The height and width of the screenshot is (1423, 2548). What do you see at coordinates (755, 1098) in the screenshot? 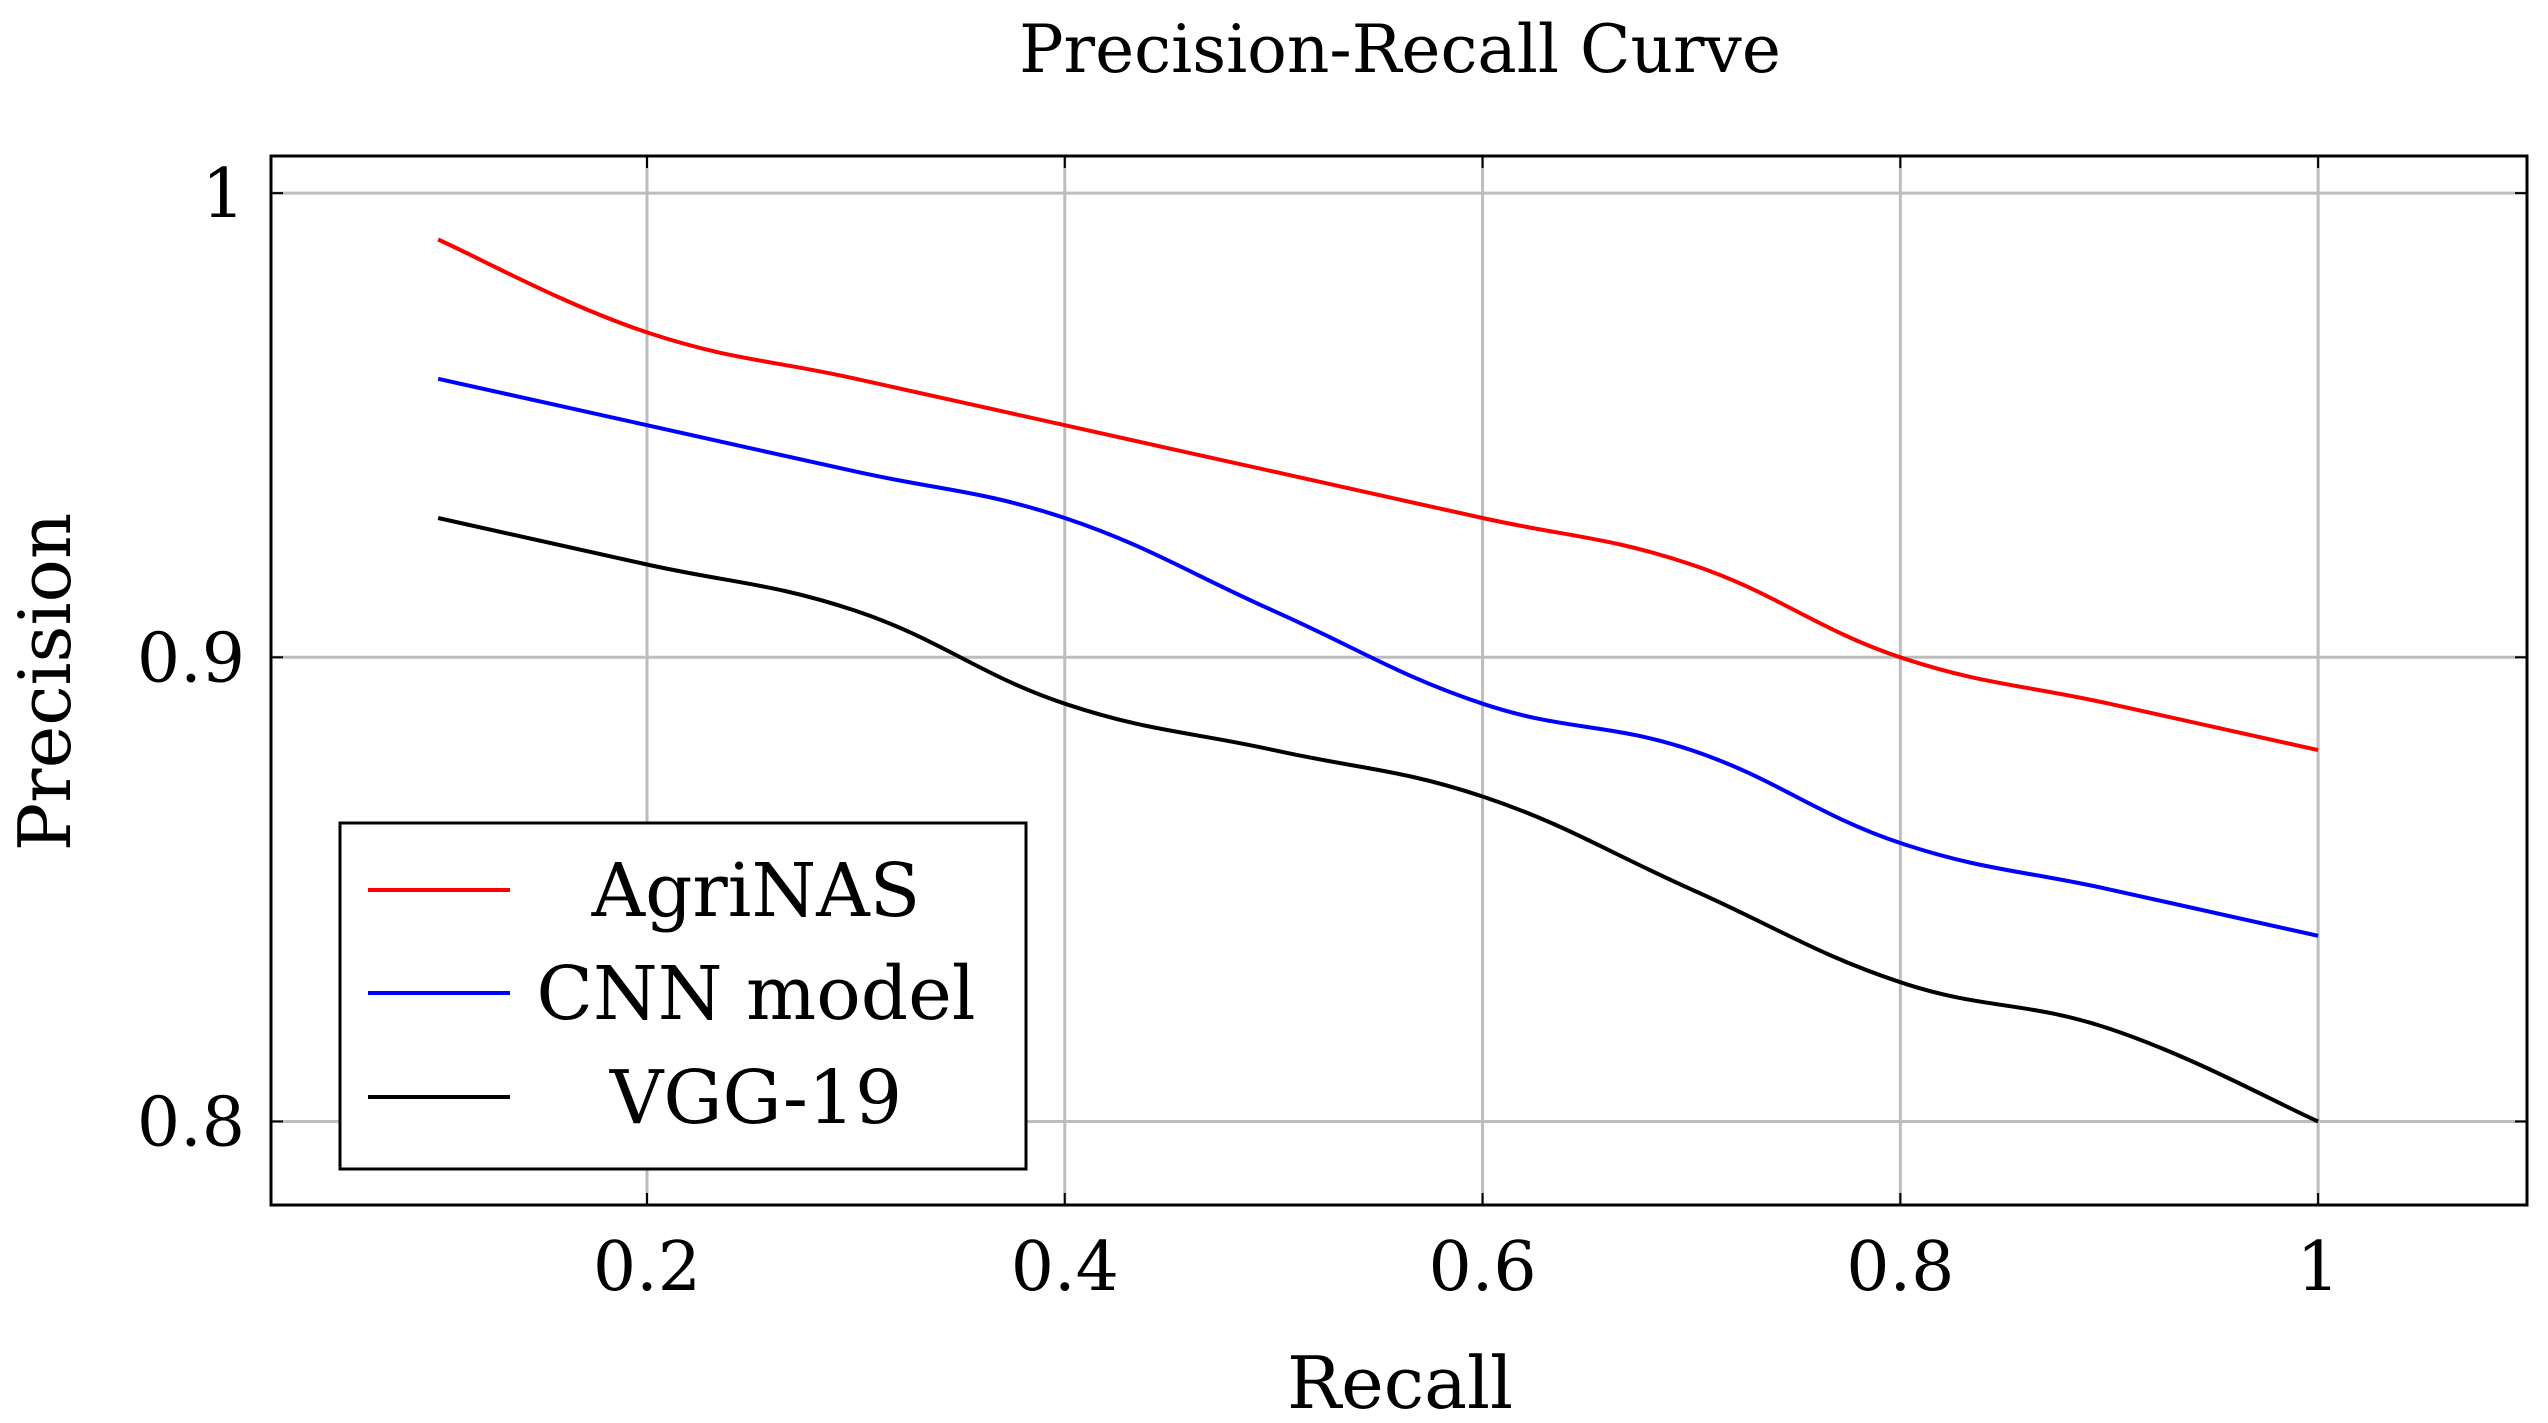
I see `legend-label: VGG-19` at bounding box center [755, 1098].